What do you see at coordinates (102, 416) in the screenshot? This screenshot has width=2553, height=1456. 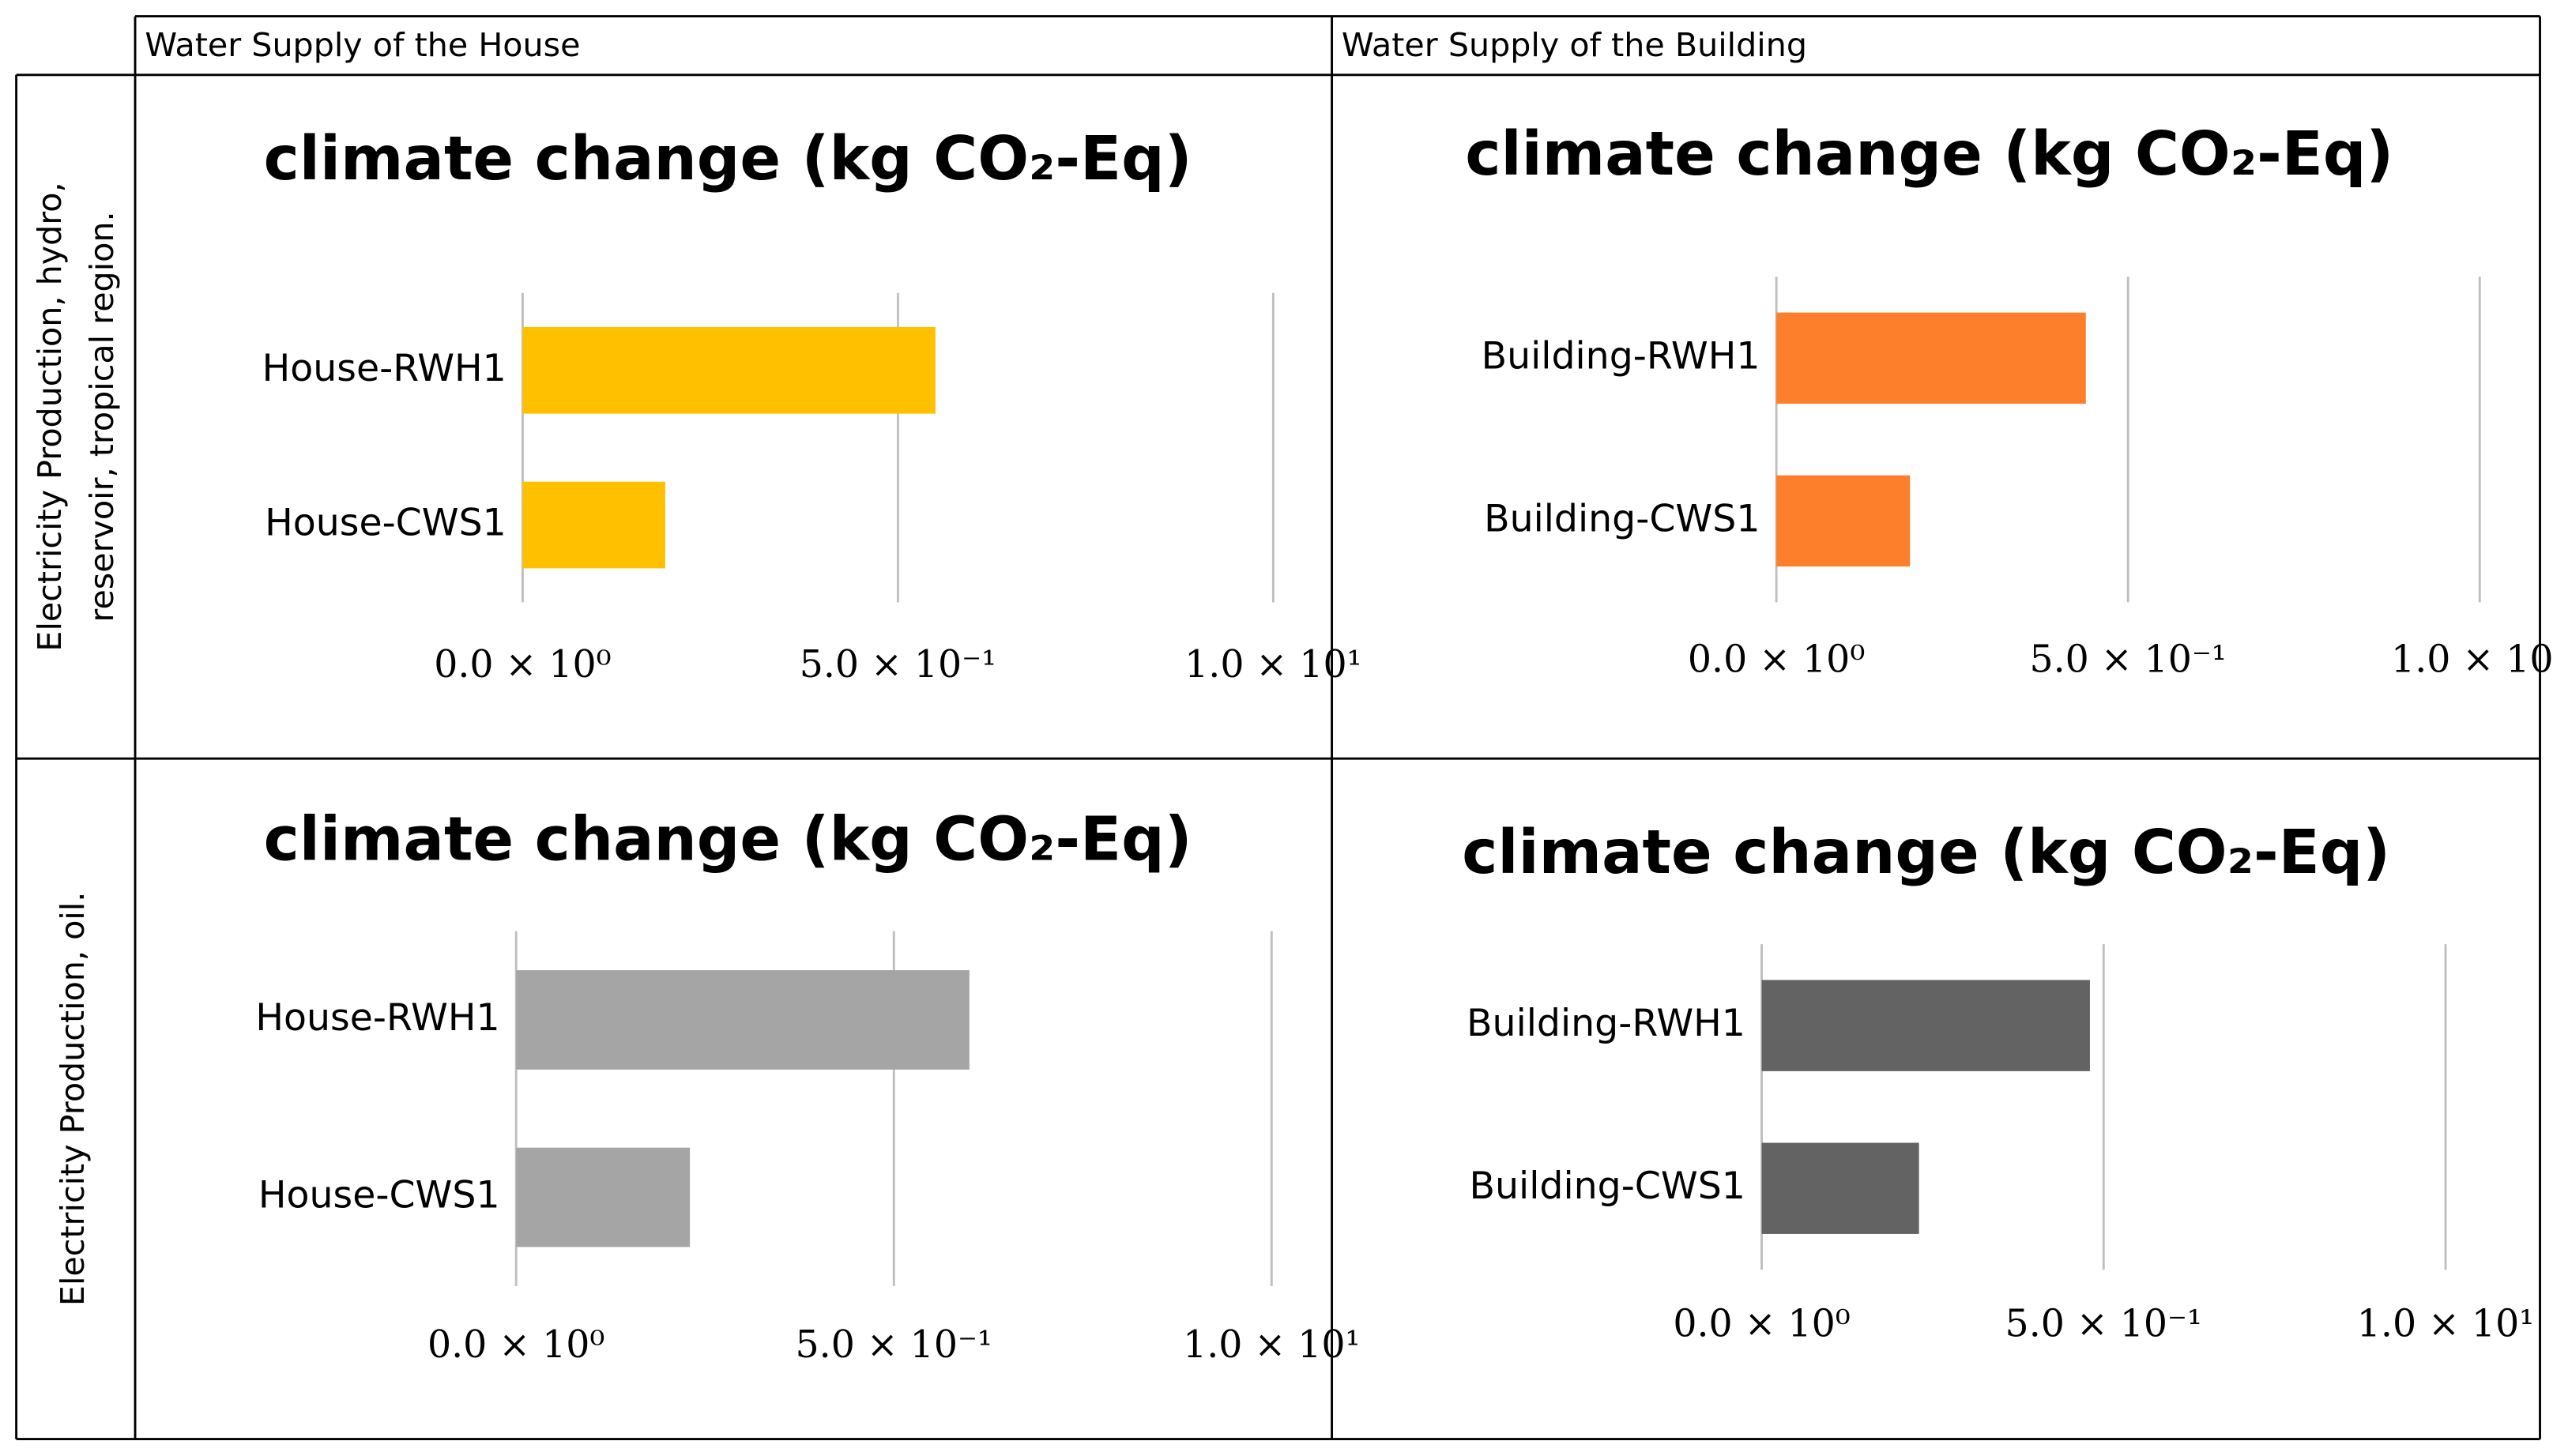 I see `row-header: reservoir, tropical region.` at bounding box center [102, 416].